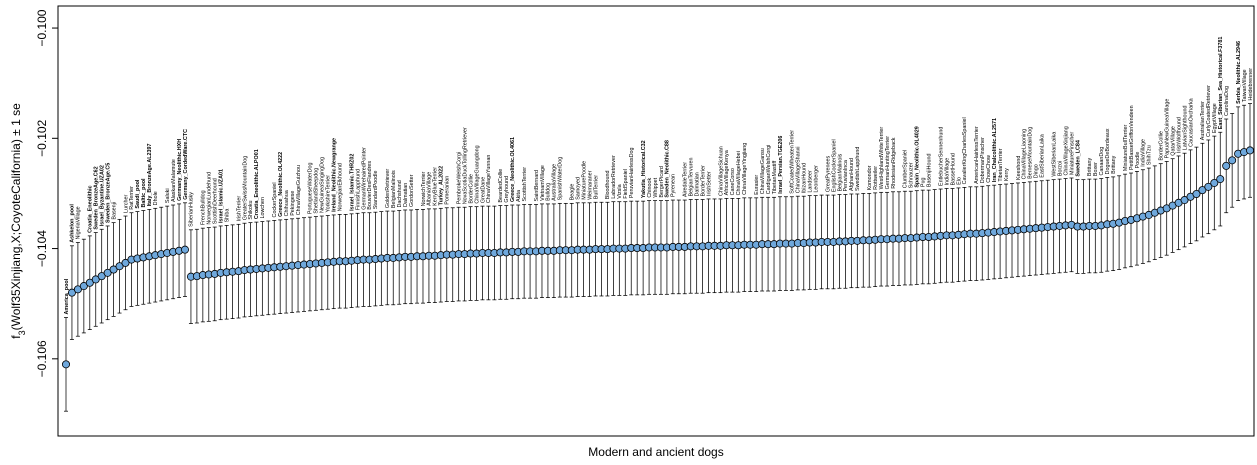 Image resolution: width=1257 pixels, height=465 pixels. Describe the element at coordinates (668, 169) in the screenshot. I see `point-label: Sweden_Neolithic.C88` at that location.